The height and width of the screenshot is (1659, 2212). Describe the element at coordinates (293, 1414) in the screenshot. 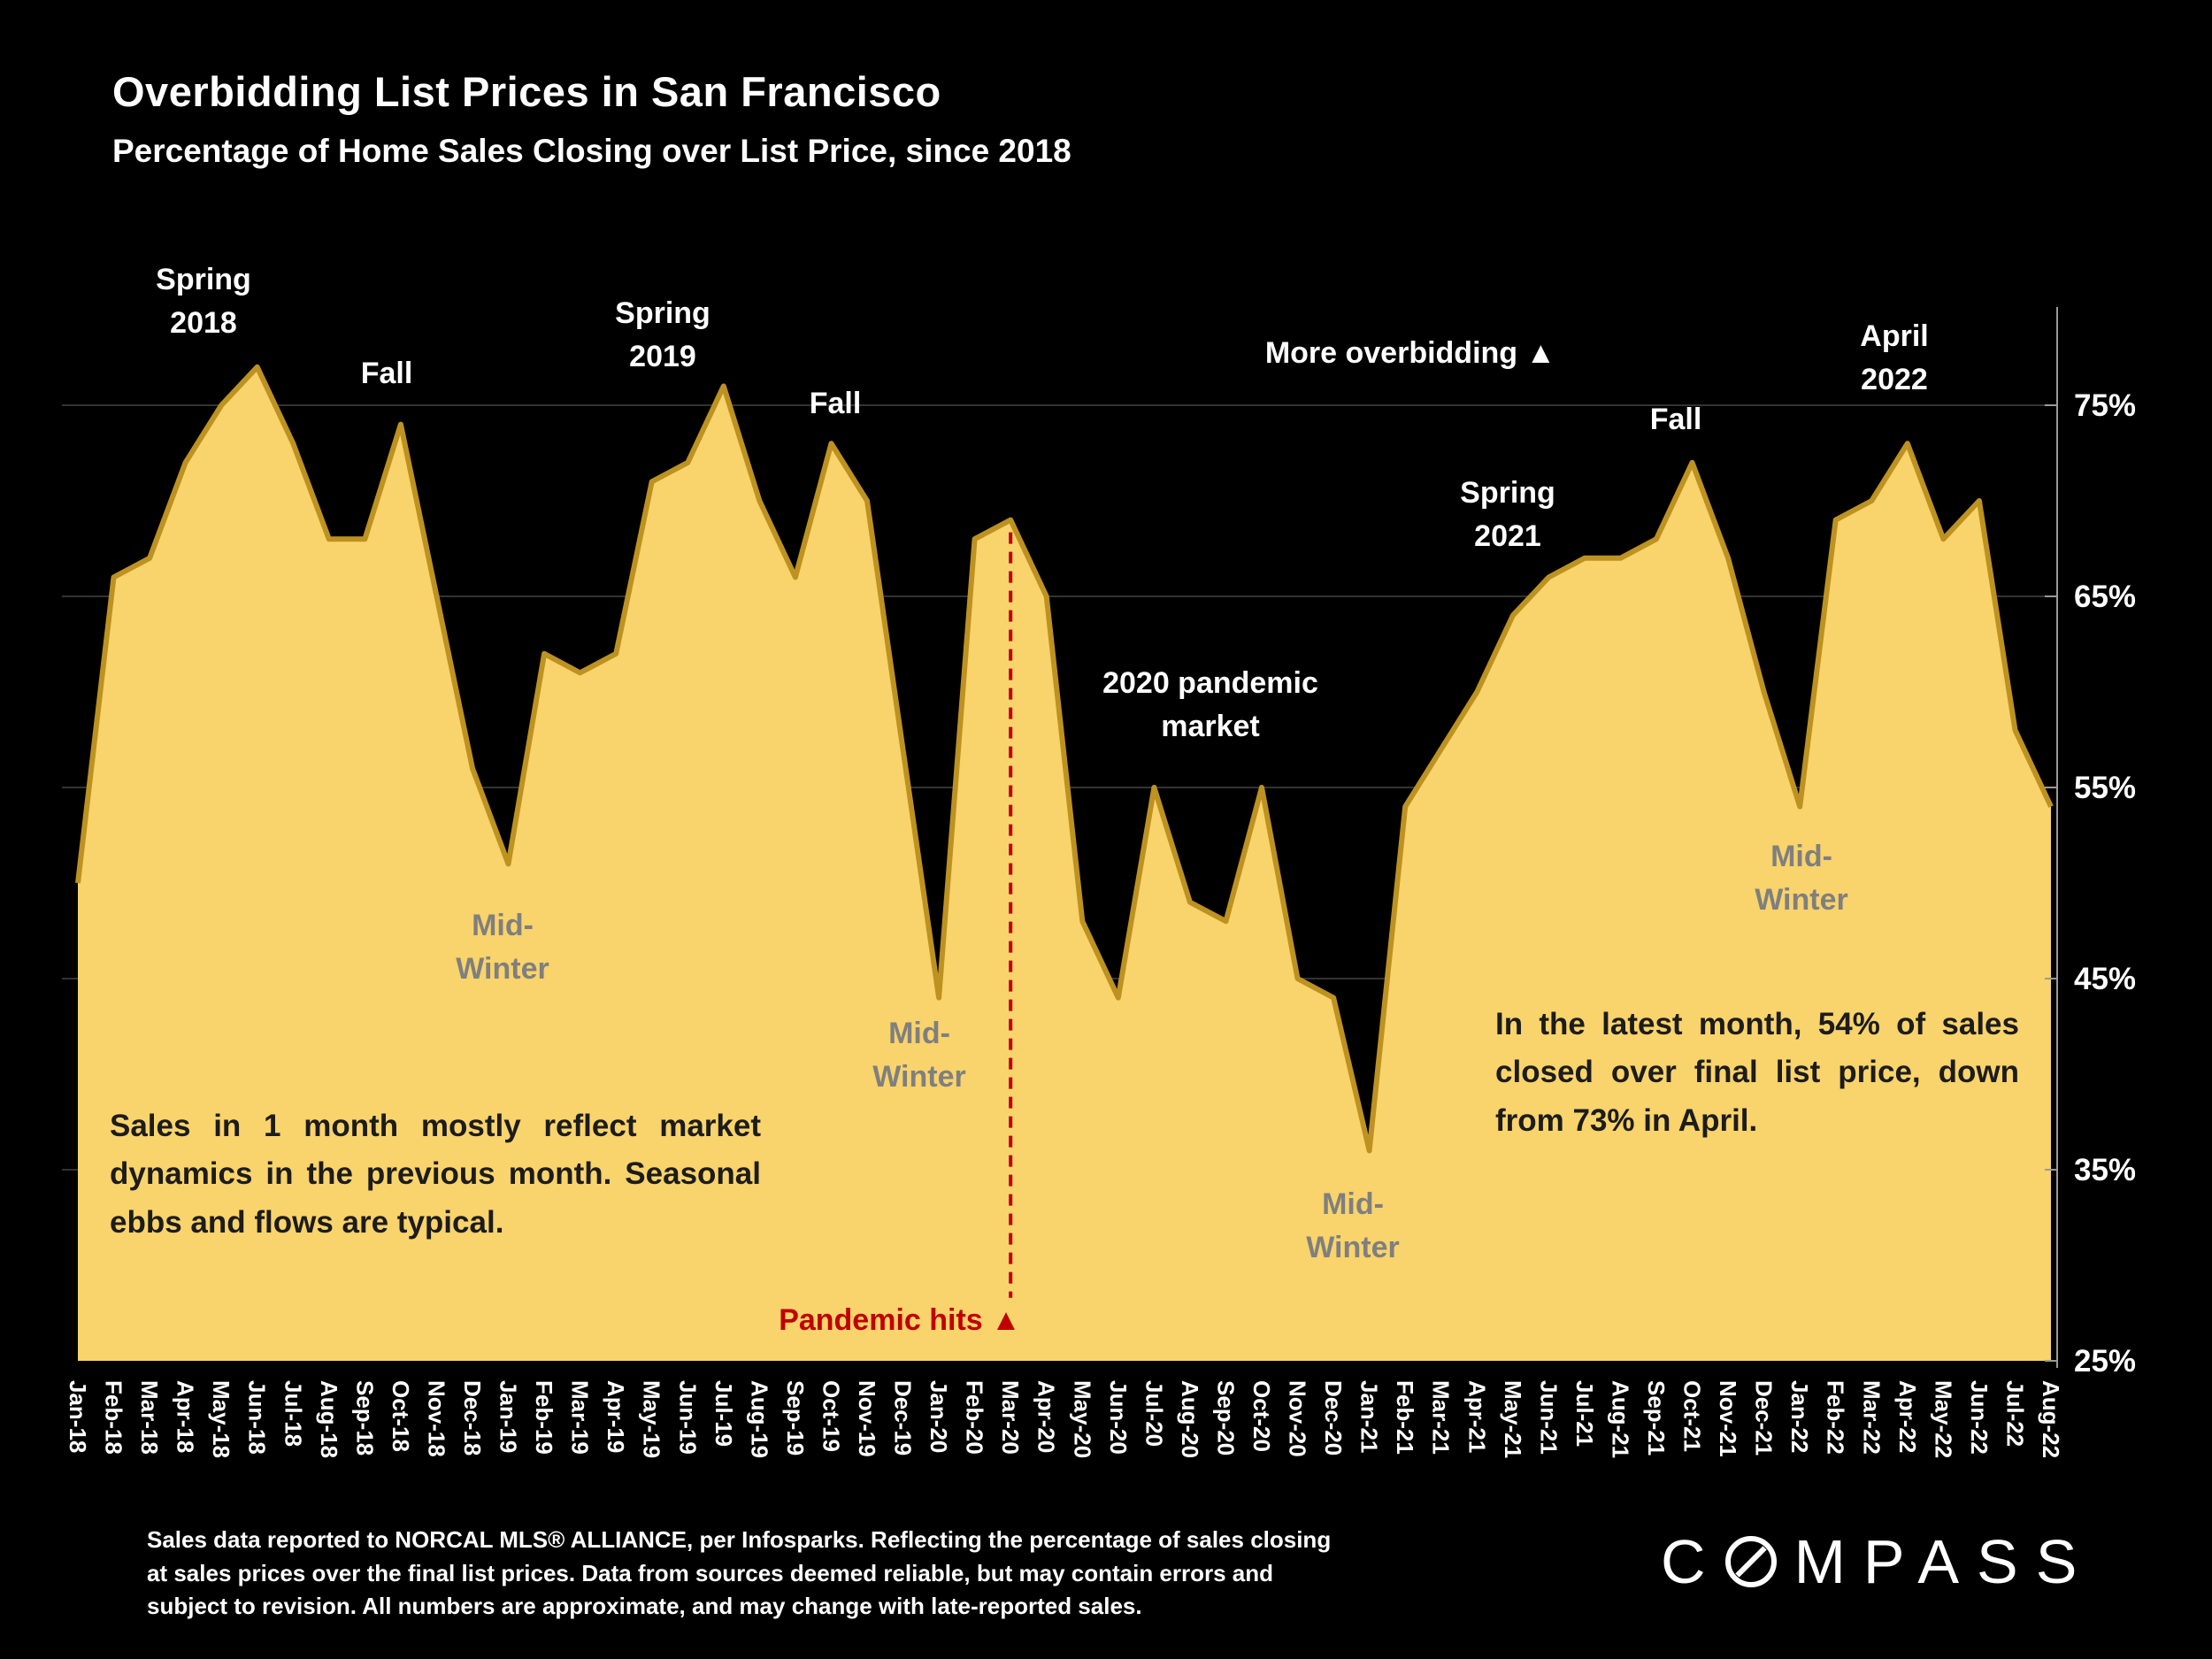

I see `x-tick-label: Jul-18` at that location.